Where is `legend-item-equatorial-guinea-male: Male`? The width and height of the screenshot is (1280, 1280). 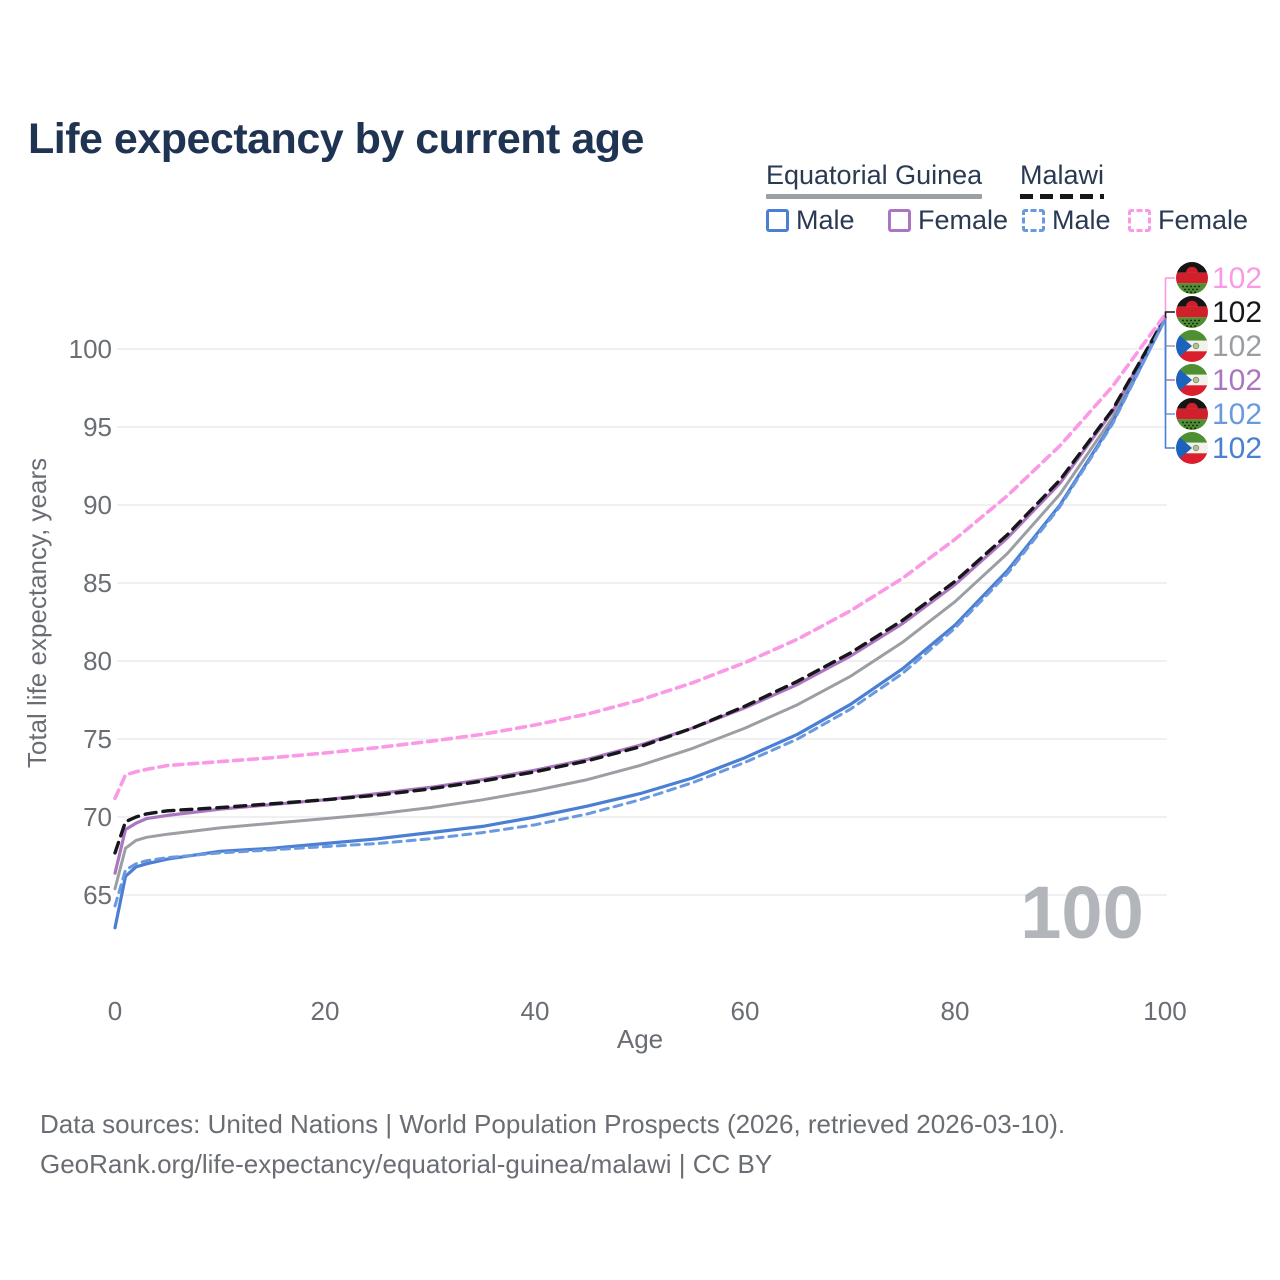 legend-item-equatorial-guinea-male: Male is located at coordinates (810, 220).